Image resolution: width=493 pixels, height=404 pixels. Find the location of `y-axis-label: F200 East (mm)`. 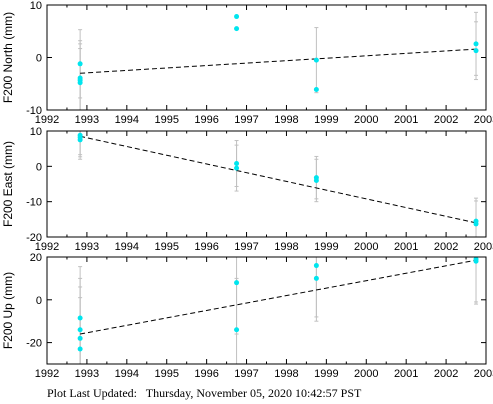

y-axis-label: F200 East (mm) is located at coordinates (8, 184).